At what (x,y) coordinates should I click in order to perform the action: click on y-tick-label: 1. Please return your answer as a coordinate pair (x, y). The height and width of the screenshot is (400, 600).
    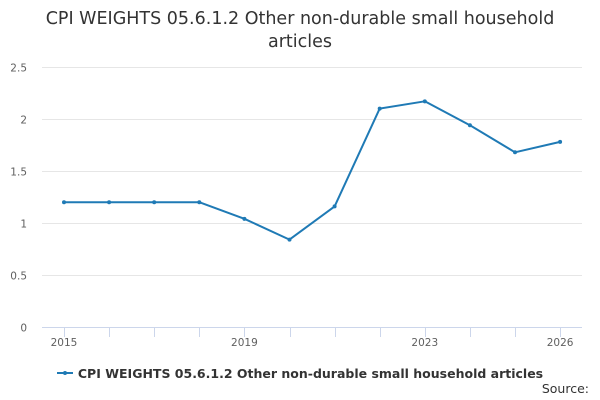
    Looking at the image, I should click on (23, 225).